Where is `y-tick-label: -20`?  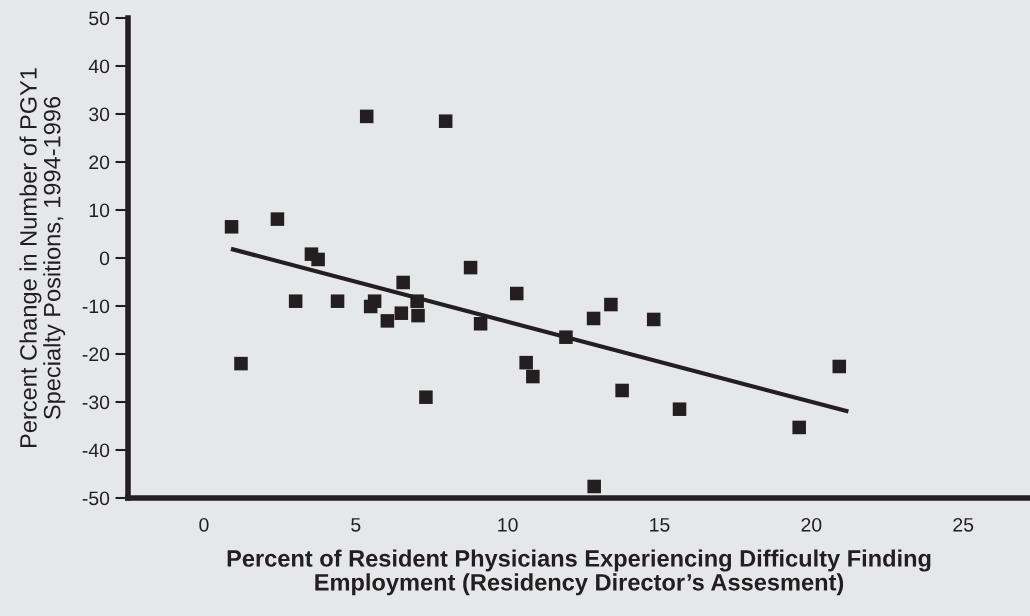 y-tick-label: -20 is located at coordinates (96, 354).